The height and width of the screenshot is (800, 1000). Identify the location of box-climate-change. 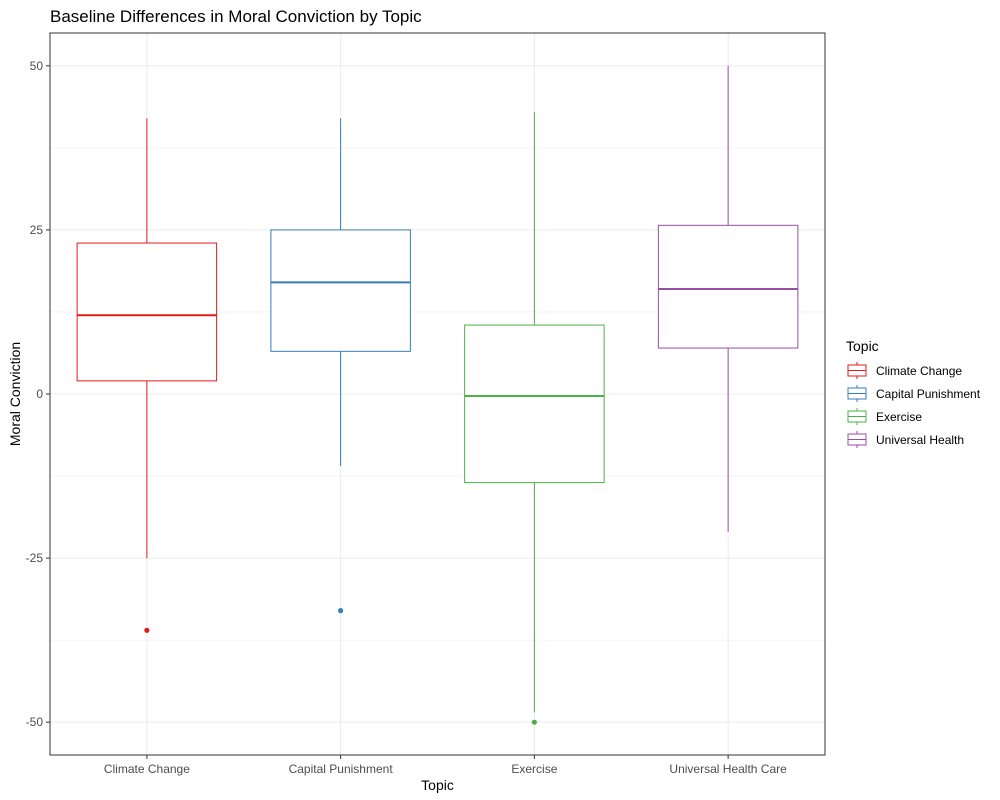
(147, 375).